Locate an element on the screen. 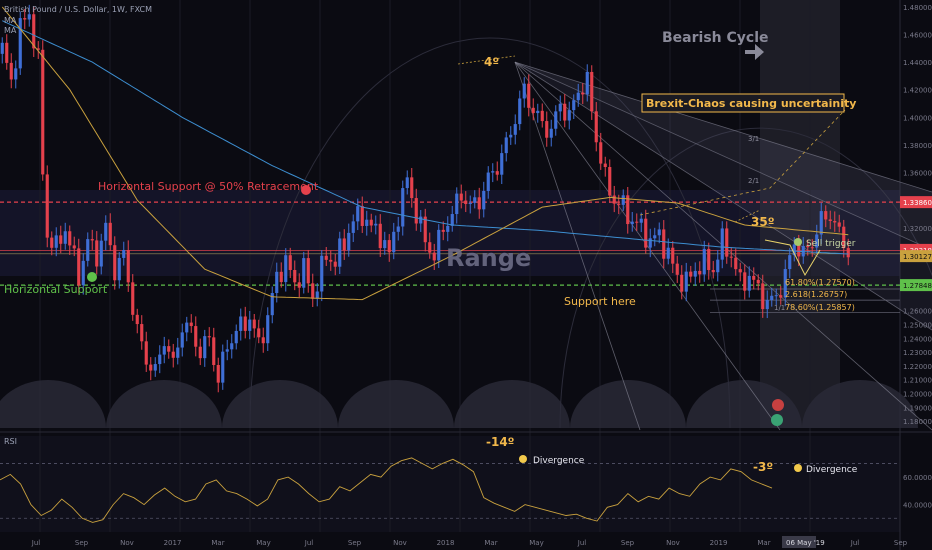 The width and height of the screenshot is (932, 550). badge-support-bg is located at coordinates (916, 285).